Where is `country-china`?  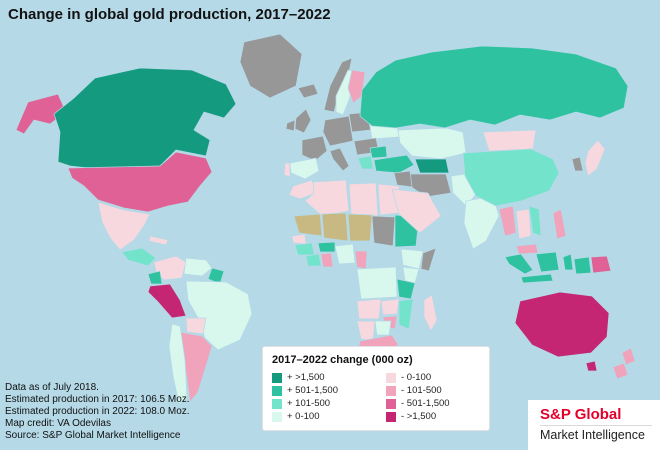
country-china is located at coordinates (511, 177).